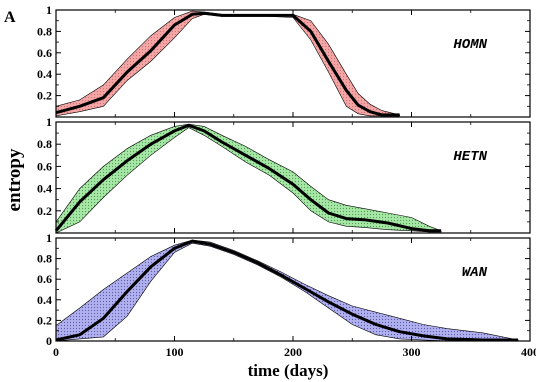  I want to click on series-label-hetn: HETN, so click(470, 157).